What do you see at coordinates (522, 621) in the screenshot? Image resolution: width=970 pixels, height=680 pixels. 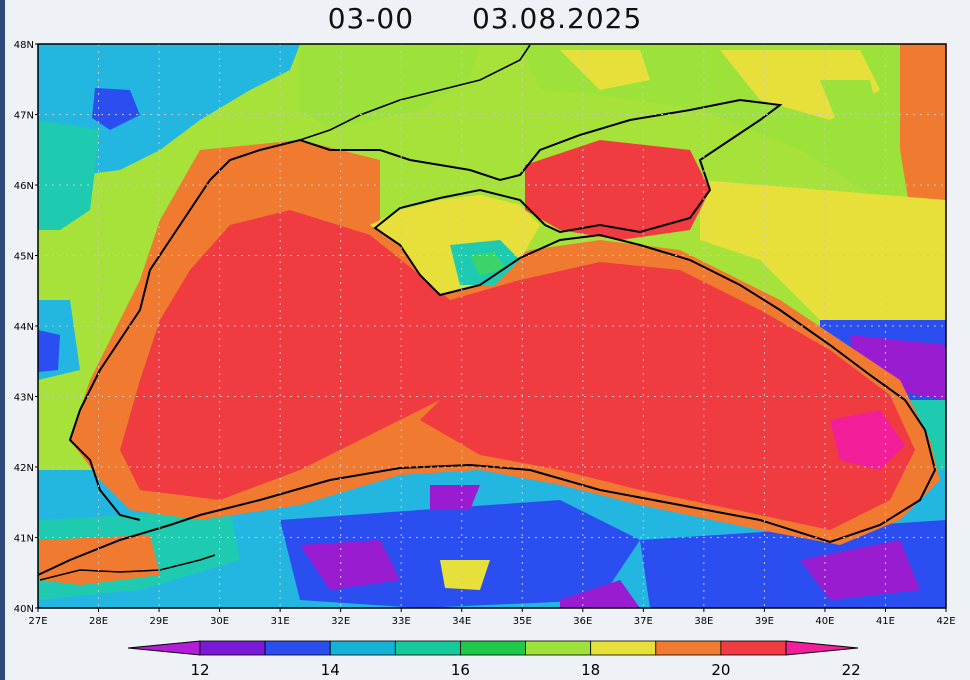 I see `lon-tick-label: 35E` at bounding box center [522, 621].